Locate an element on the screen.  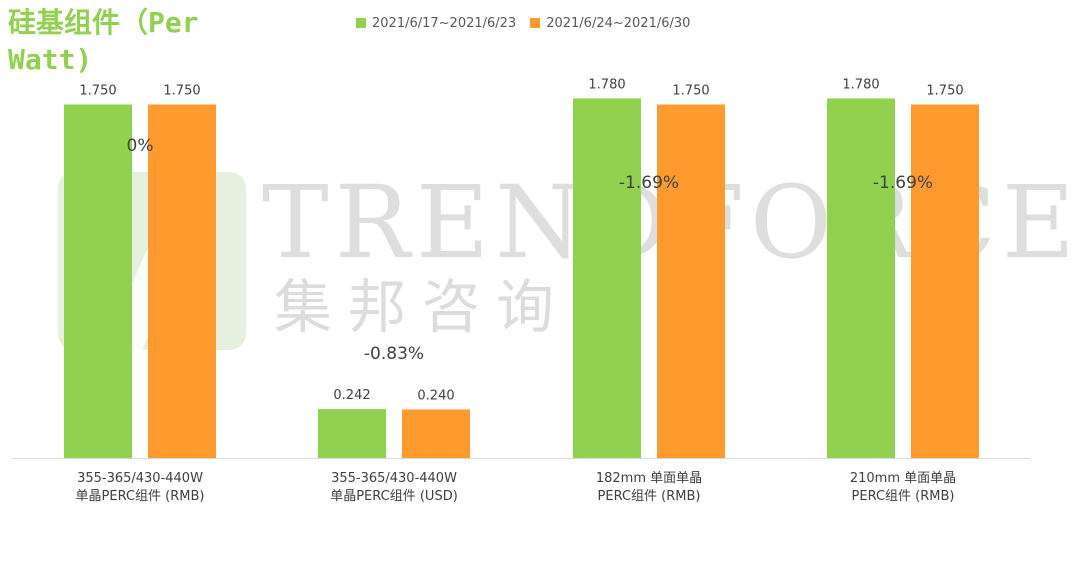
category-label-4-line-1: 210mm 单面单晶 is located at coordinates (903, 478).